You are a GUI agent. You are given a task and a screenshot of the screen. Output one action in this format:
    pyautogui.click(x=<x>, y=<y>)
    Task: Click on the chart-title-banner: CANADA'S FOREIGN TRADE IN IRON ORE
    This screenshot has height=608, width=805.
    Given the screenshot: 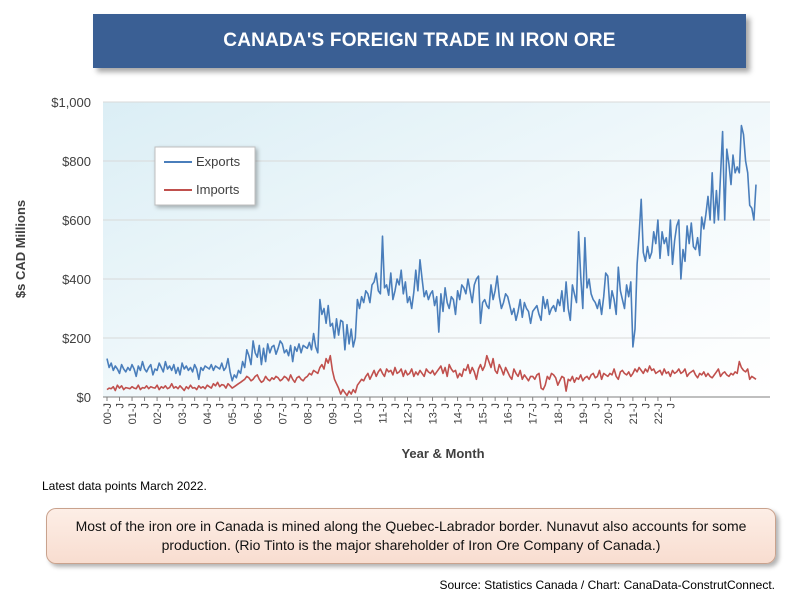 What is the action you would take?
    pyautogui.click(x=419, y=41)
    